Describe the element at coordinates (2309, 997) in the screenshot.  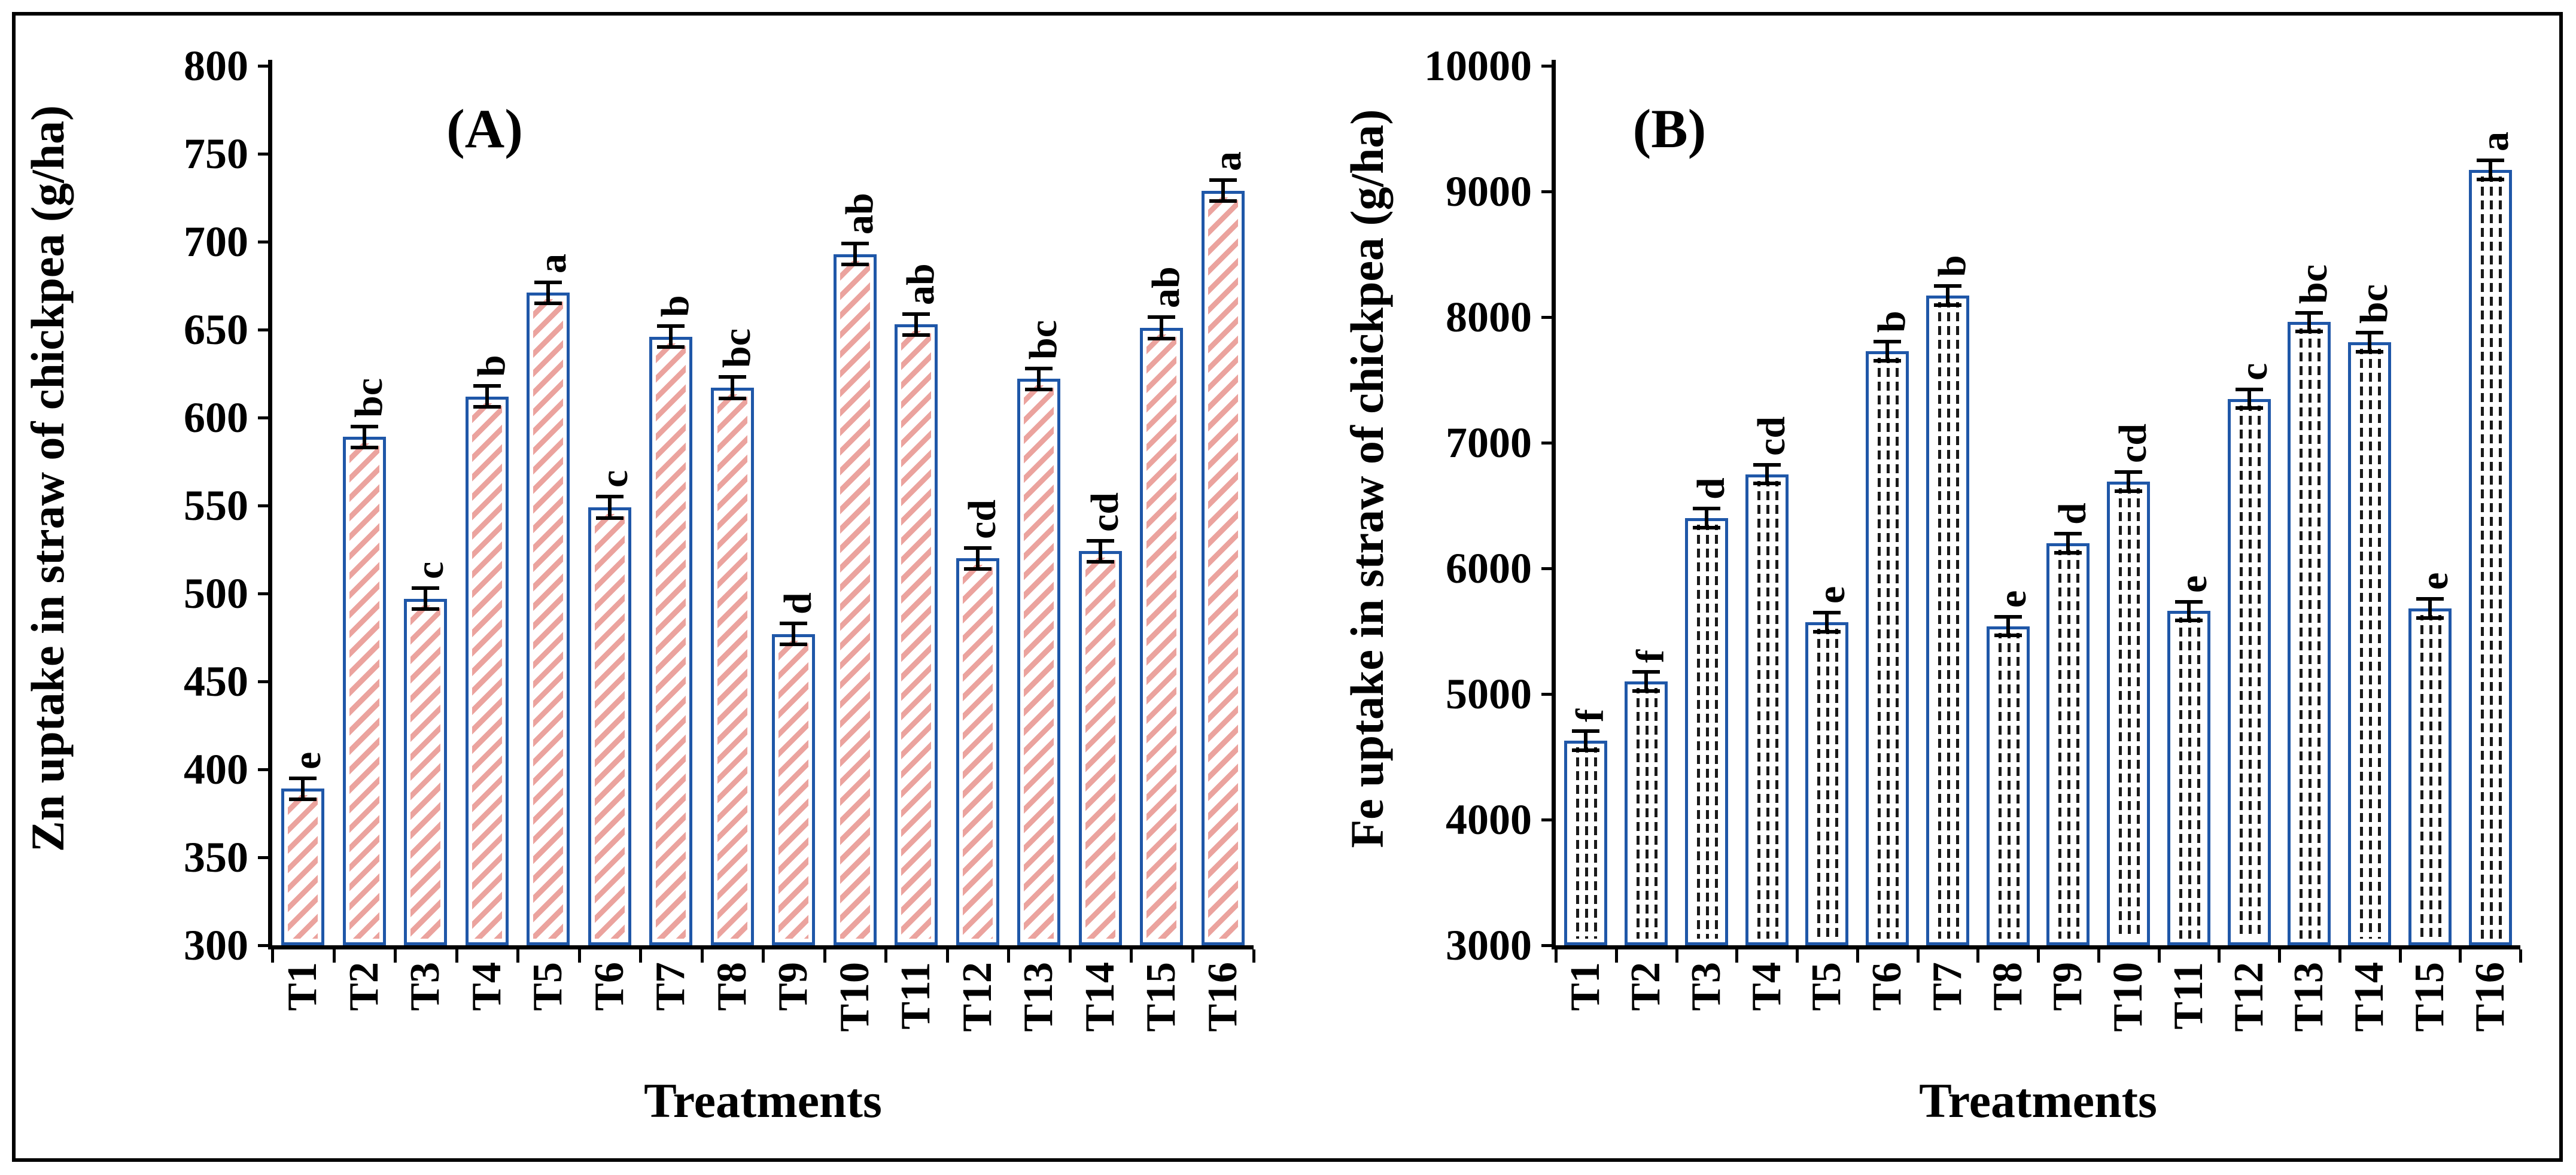
I see `x-tick-label-T13: T13` at that location.